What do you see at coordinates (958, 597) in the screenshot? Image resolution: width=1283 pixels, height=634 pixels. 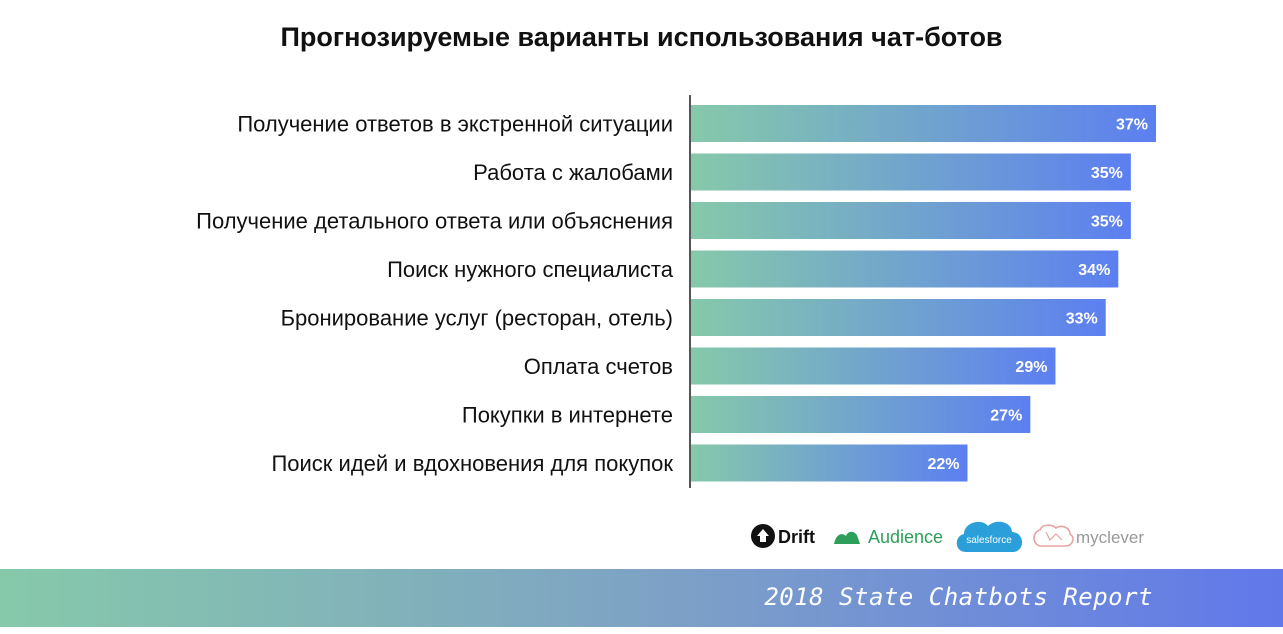 I see `footer-report-title: 2018 State Chatbots Report` at bounding box center [958, 597].